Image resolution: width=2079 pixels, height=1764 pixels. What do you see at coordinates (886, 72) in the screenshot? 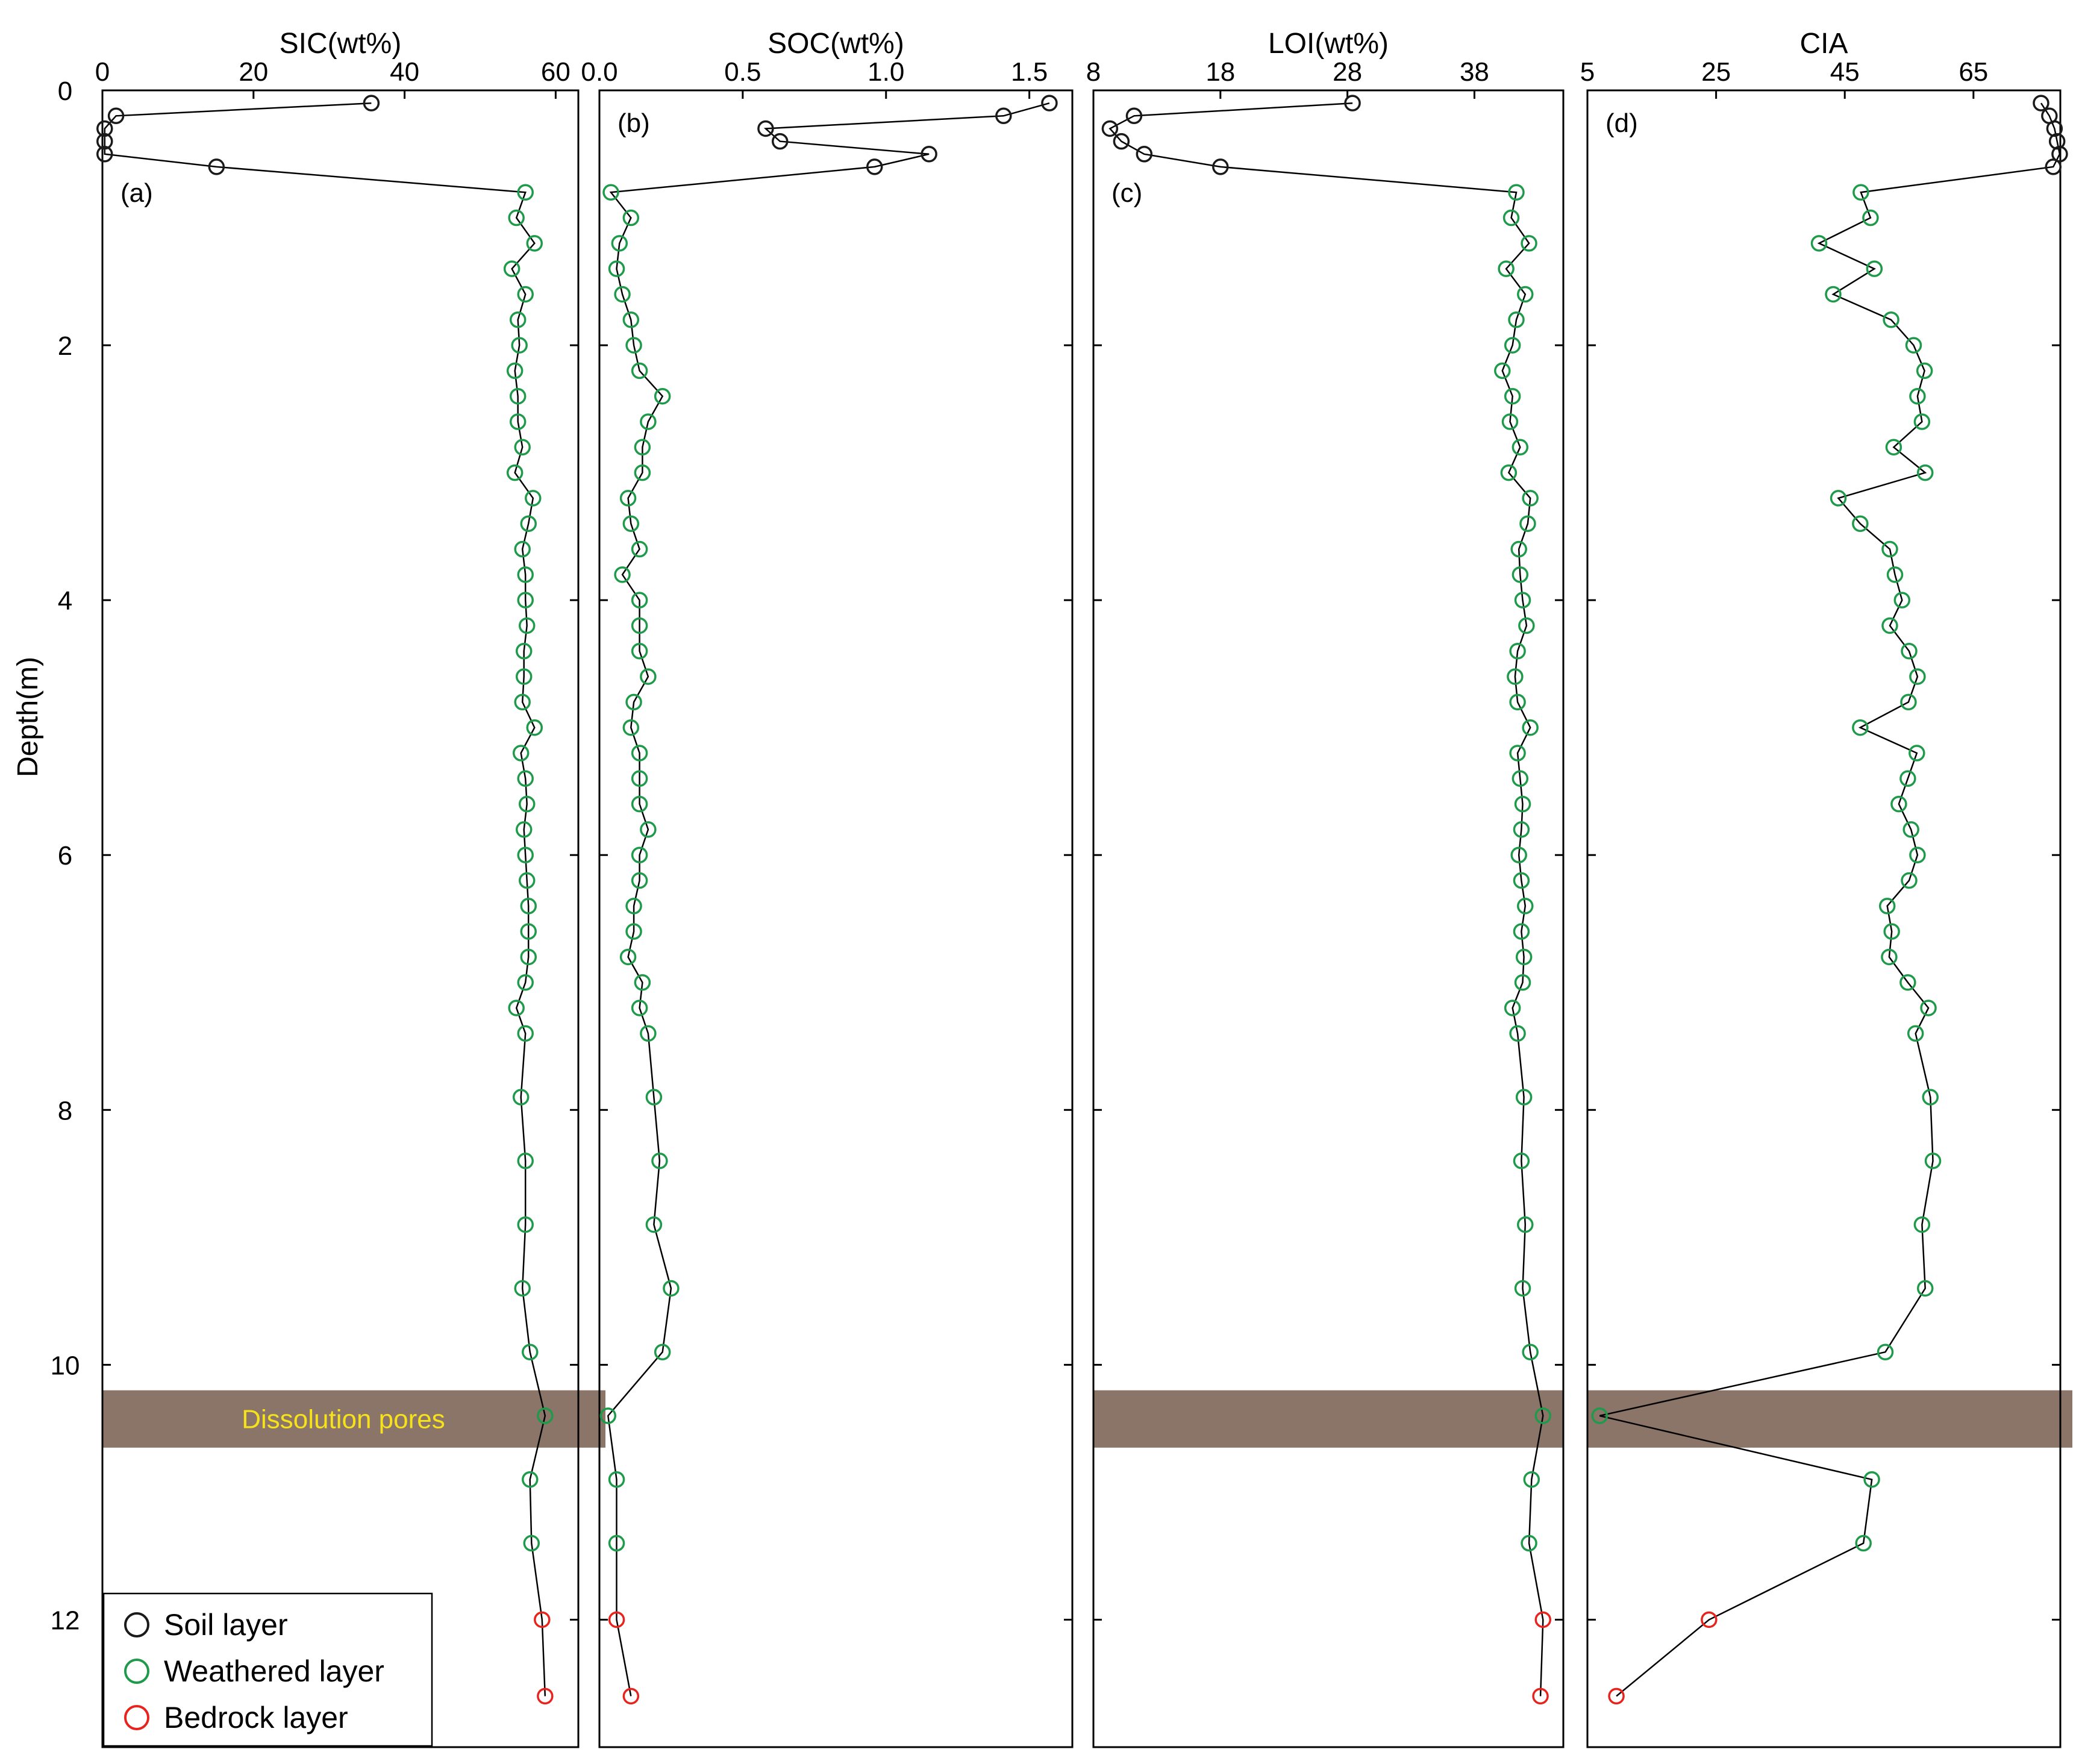
I see `x-tick-label: 1.0` at bounding box center [886, 72].